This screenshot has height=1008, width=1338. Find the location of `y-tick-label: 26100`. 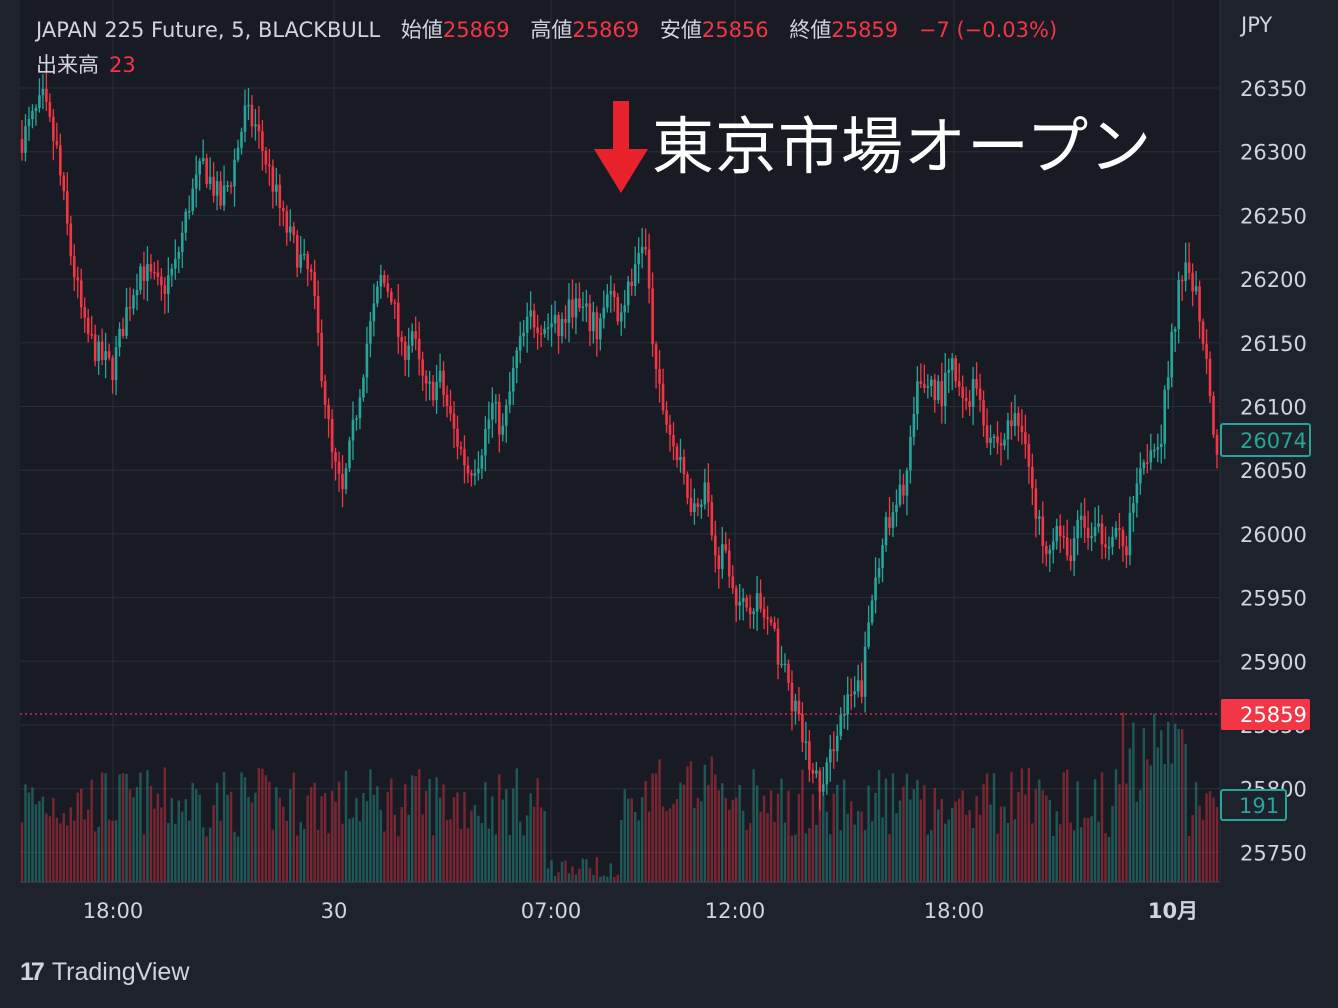

y-tick-label: 26100 is located at coordinates (1273, 408).